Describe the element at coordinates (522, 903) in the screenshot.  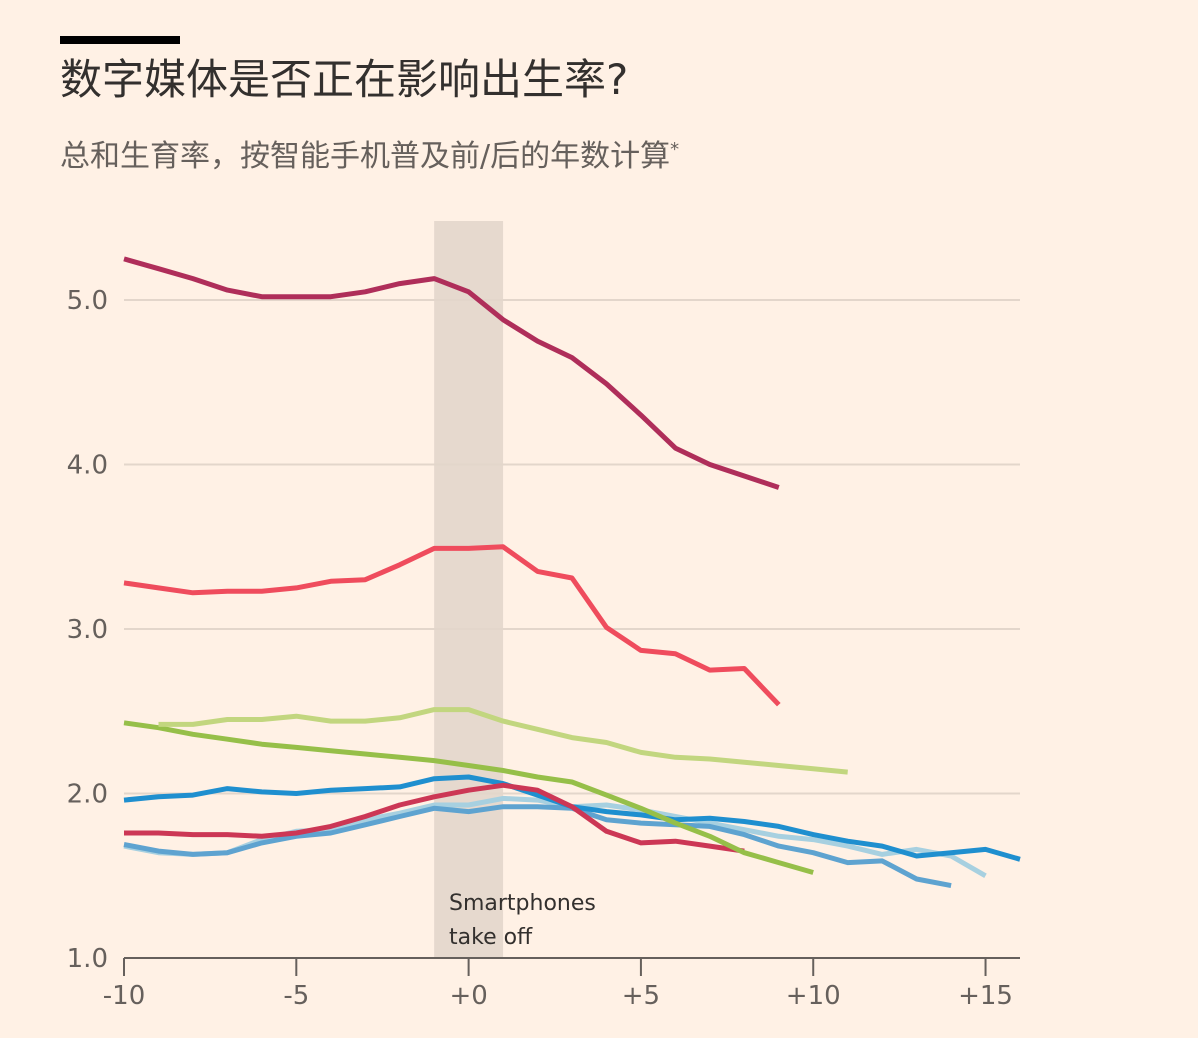
I see `annotation-line-1: Smartphones` at that location.